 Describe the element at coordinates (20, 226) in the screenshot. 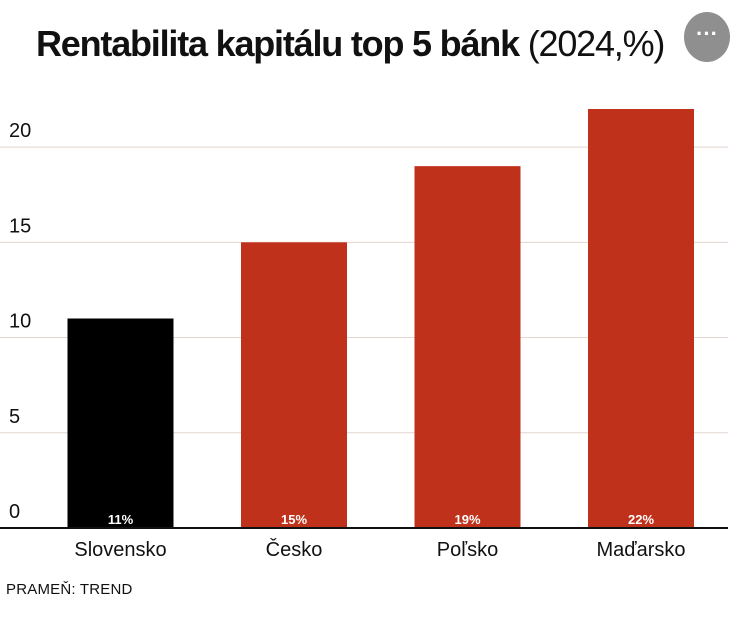

I see `y-tick-label-15: 15` at that location.